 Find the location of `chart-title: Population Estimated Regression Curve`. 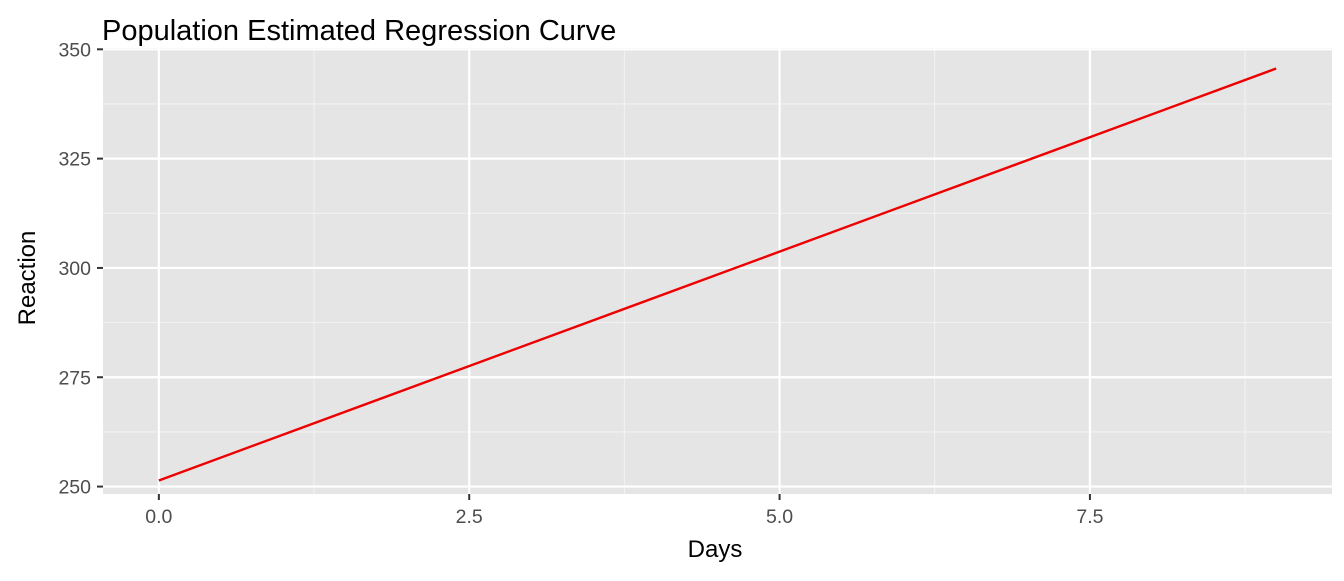

chart-title: Population Estimated Regression Curve is located at coordinates (359, 31).